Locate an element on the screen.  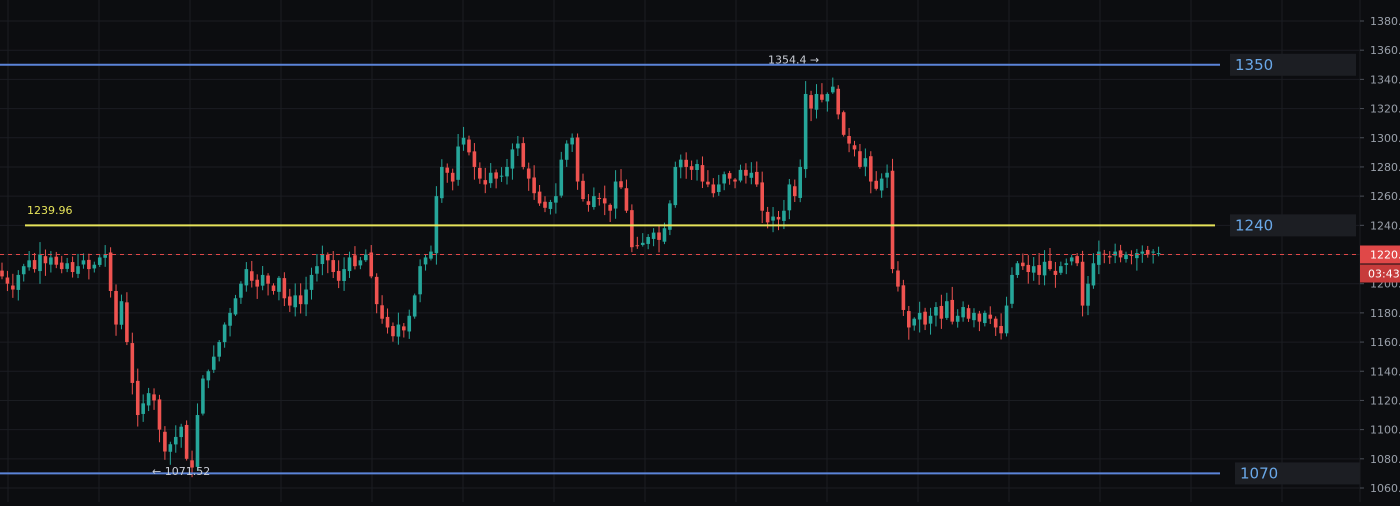
axis-tick-label: 1060.0 is located at coordinates (1385, 488).